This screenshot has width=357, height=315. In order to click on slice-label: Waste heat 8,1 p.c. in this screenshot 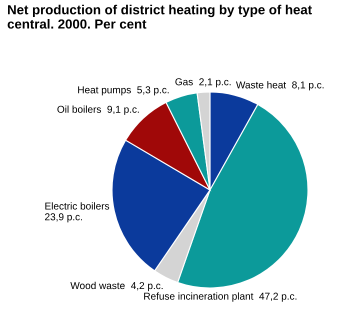, I will do `click(280, 85)`.